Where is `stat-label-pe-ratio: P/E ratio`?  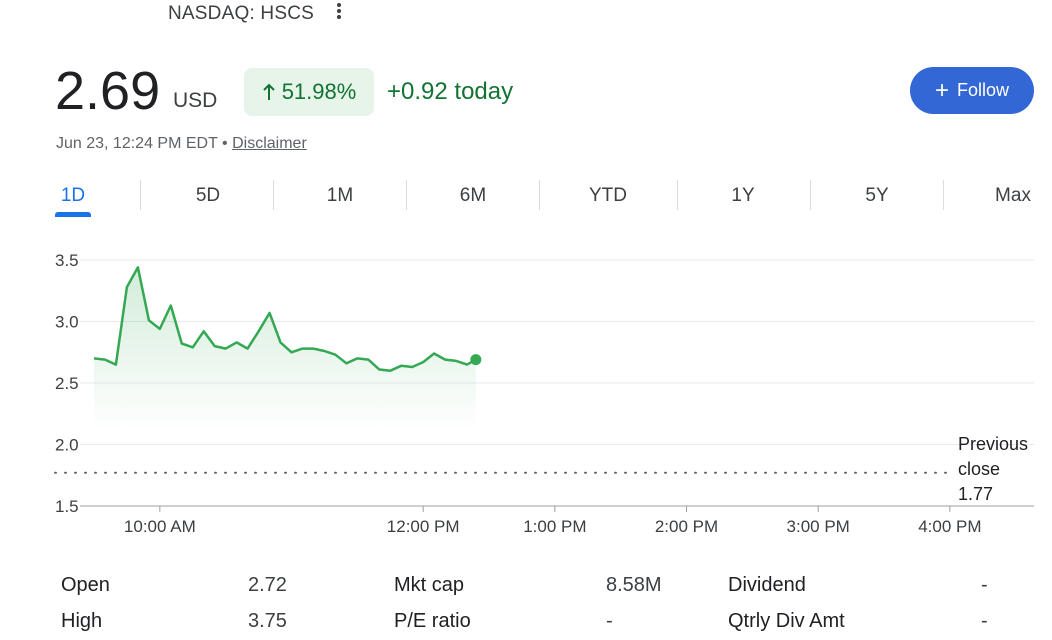 stat-label-pe-ratio: P/E ratio is located at coordinates (432, 621).